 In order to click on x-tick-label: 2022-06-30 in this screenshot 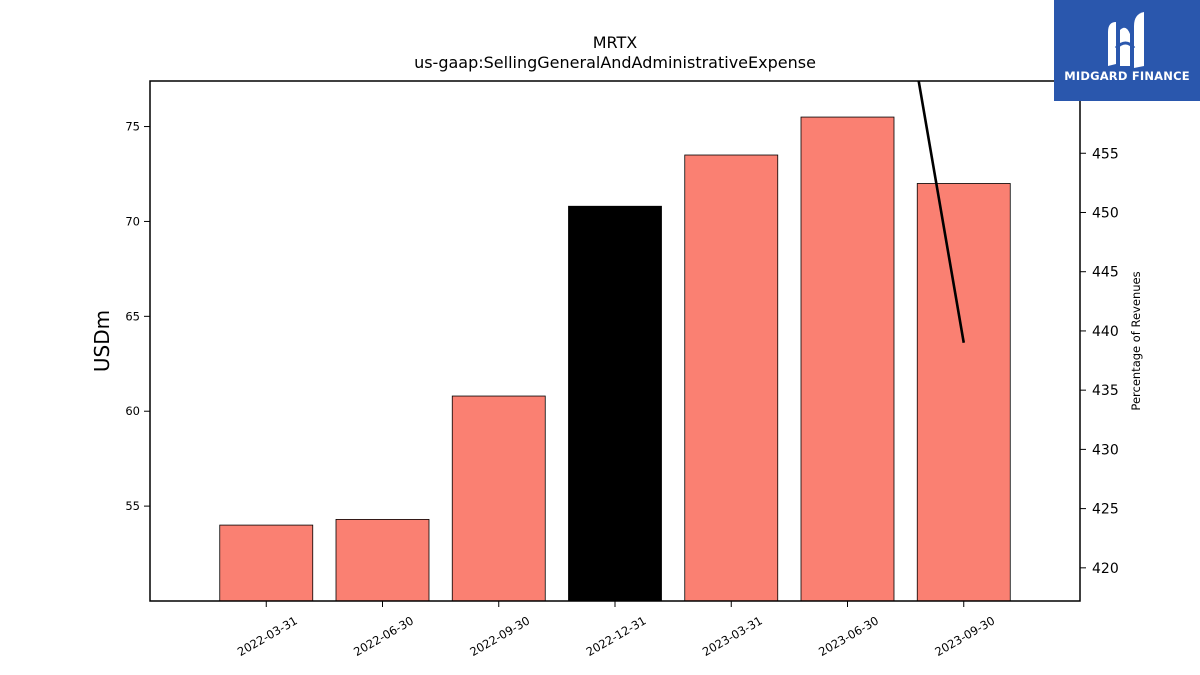, I will do `click(383, 636)`.